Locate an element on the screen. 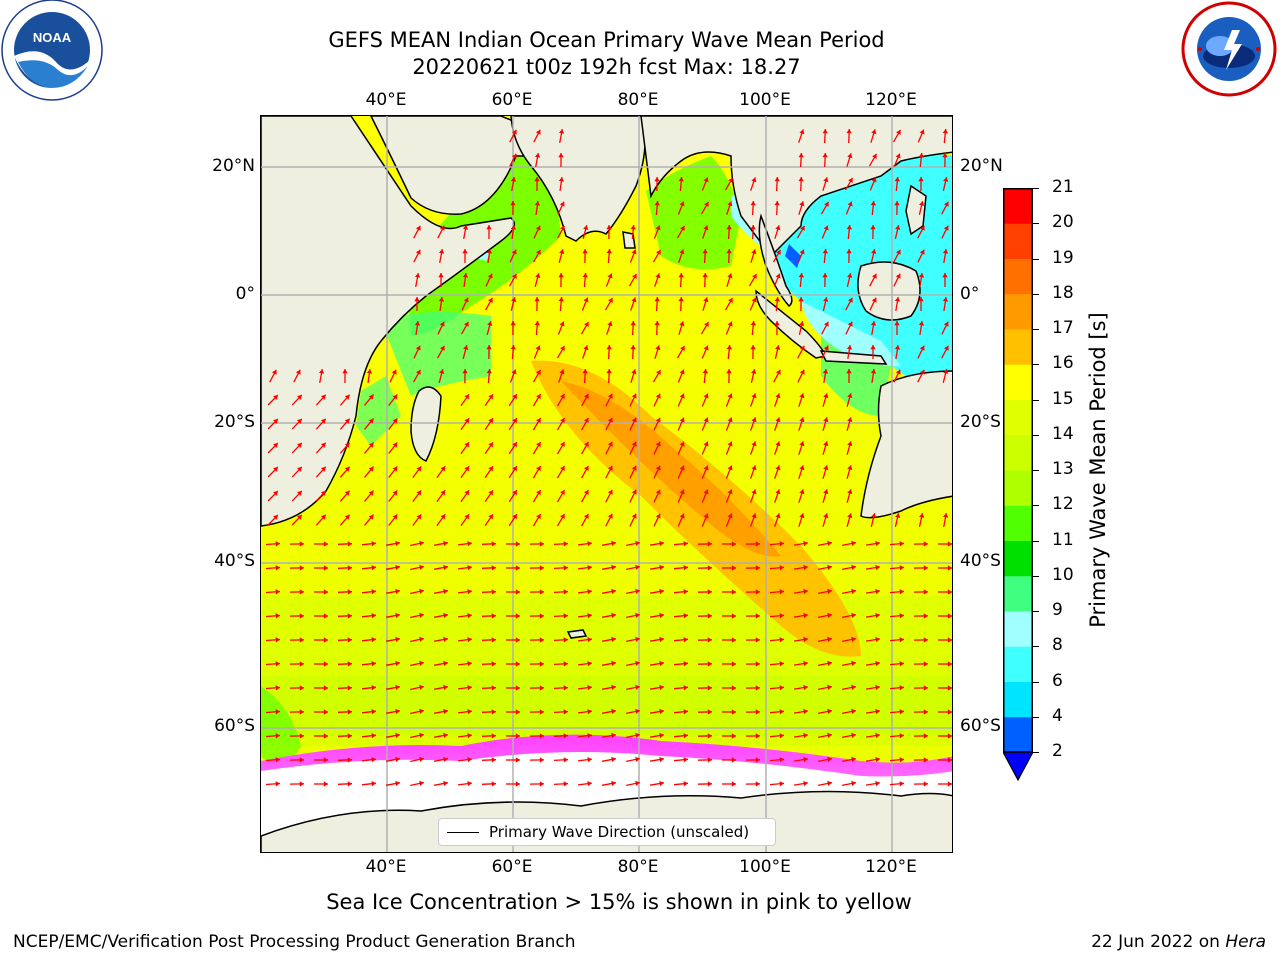  java-sea-cyan is located at coordinates (851, 334).